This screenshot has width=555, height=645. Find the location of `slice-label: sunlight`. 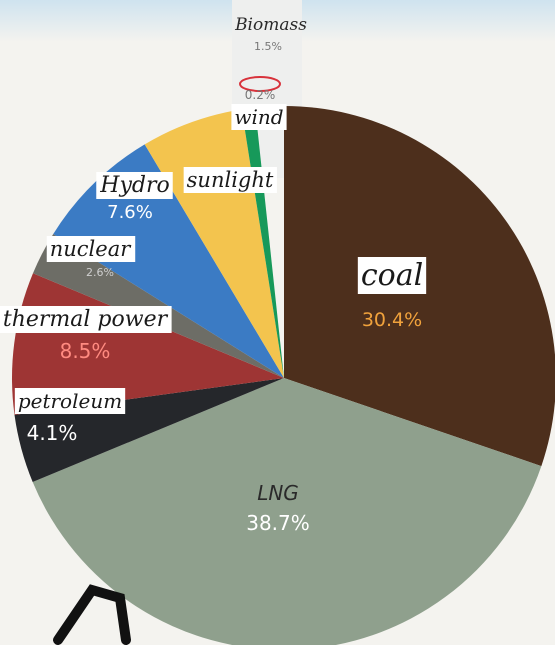

slice-label: sunlight is located at coordinates (230, 180).